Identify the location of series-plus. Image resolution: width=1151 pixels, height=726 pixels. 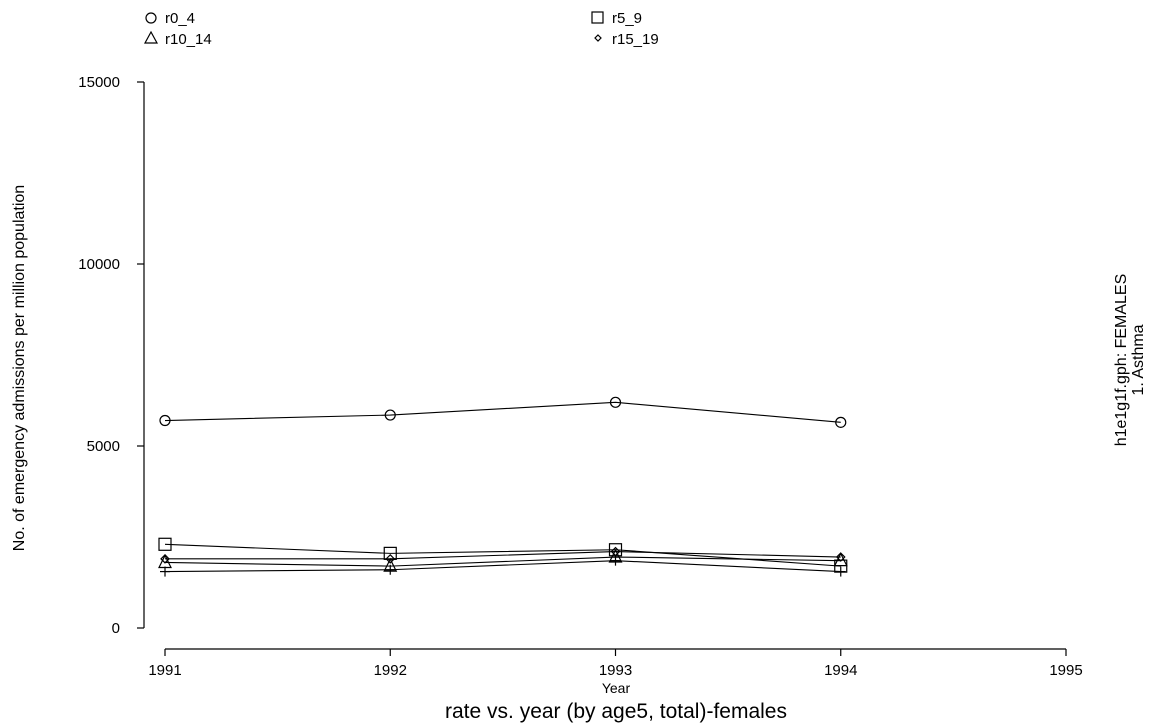
(503, 566).